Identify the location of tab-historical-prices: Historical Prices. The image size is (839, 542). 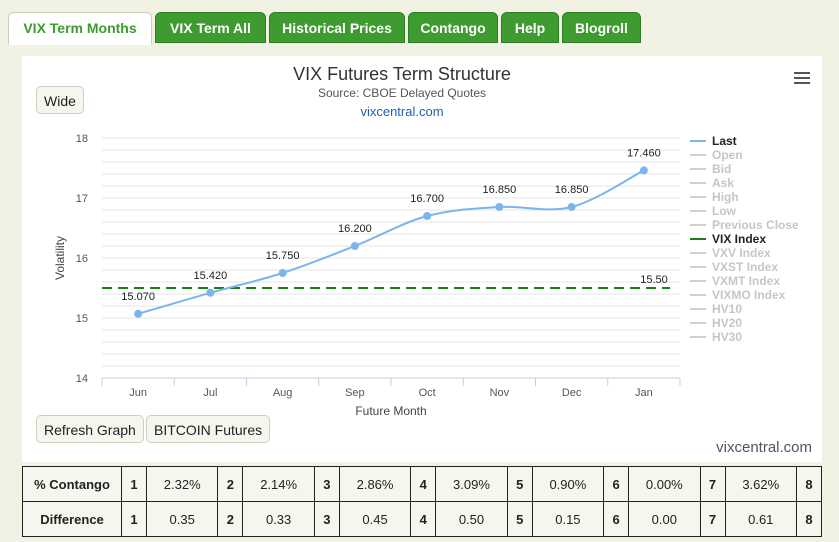
(337, 27).